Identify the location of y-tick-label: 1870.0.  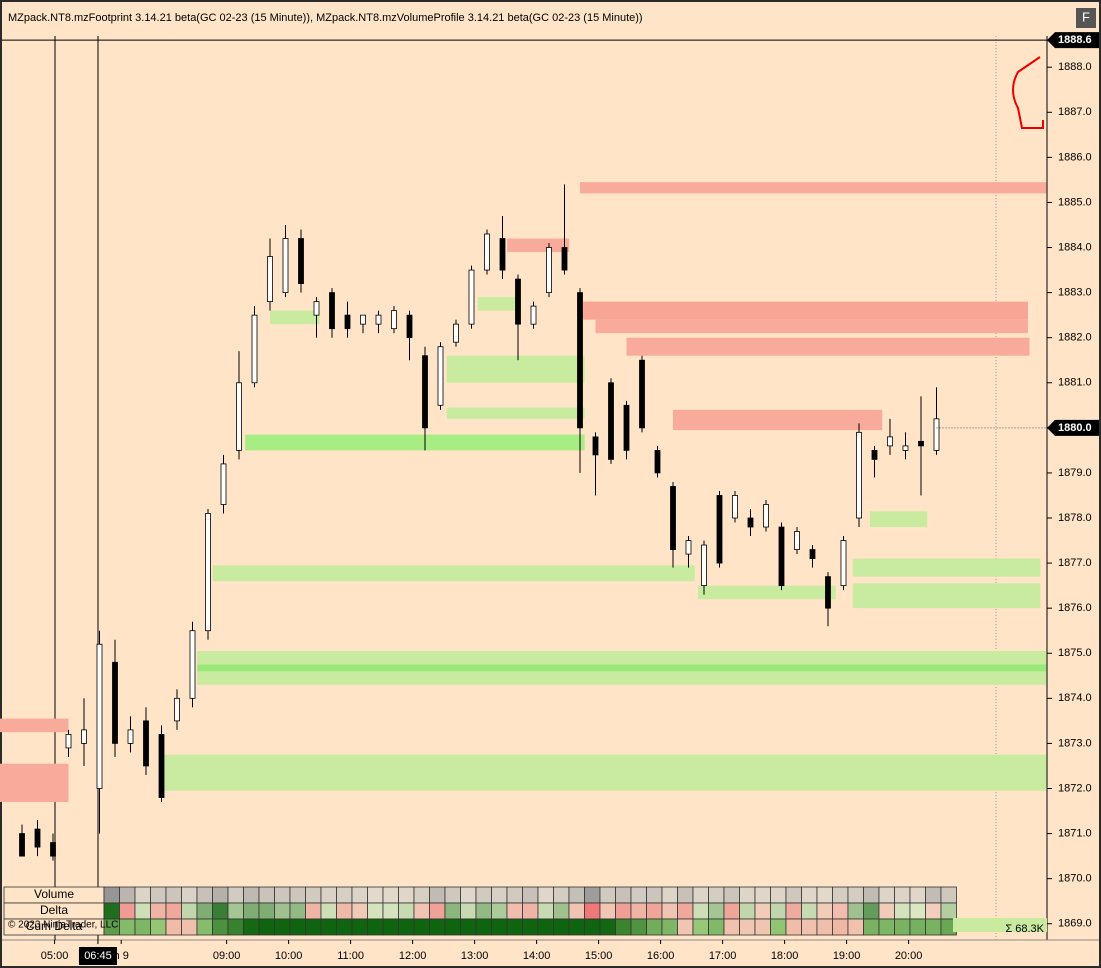
(1075, 879).